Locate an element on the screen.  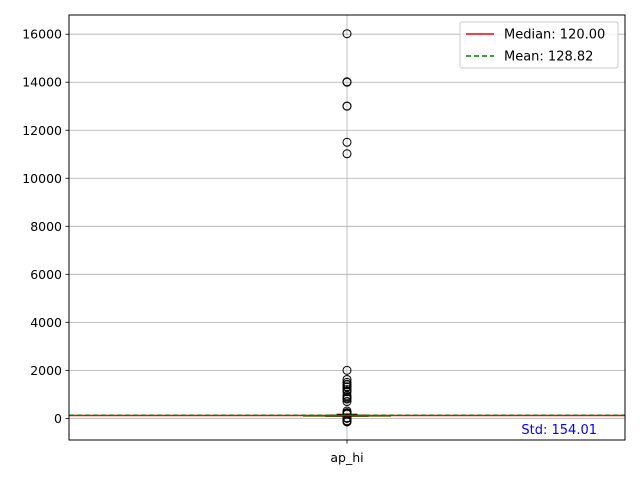
legend: Median: 120.00 Mean: 128.82 is located at coordinates (539, 45).